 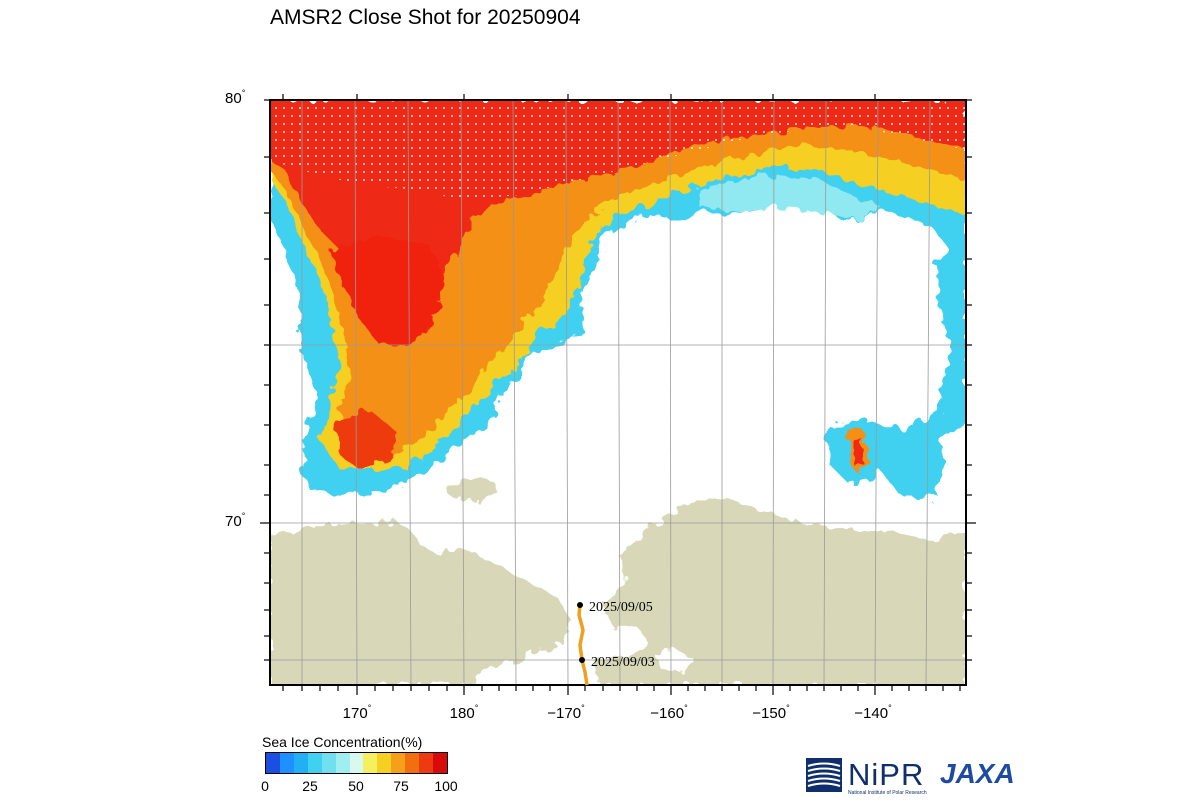 I want to click on nipr-logo-icon, so click(x=824, y=775).